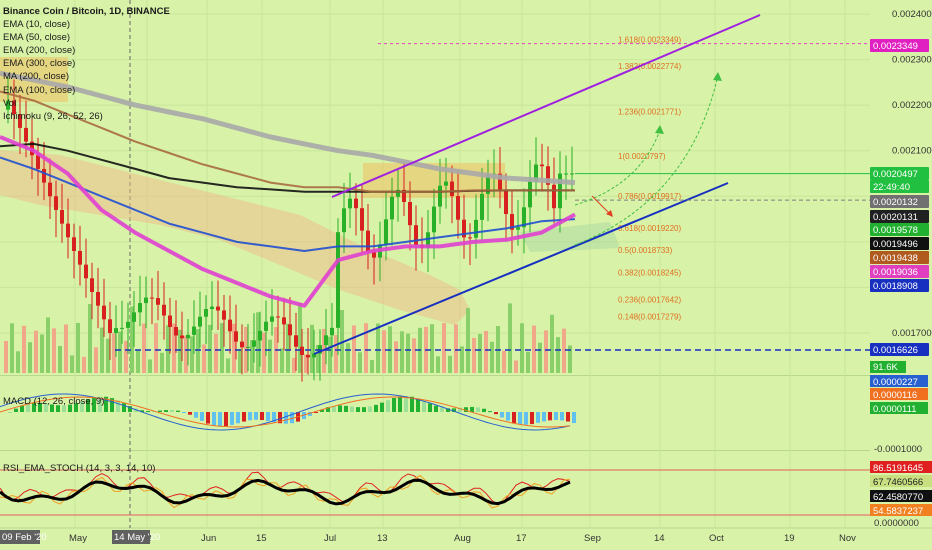 Image resolution: width=932 pixels, height=550 pixels. What do you see at coordinates (79, 468) in the screenshot?
I see `rsi-pane-label: RSI_EMA_STOCH (14, 3, 3, 14, 10)` at bounding box center [79, 468].